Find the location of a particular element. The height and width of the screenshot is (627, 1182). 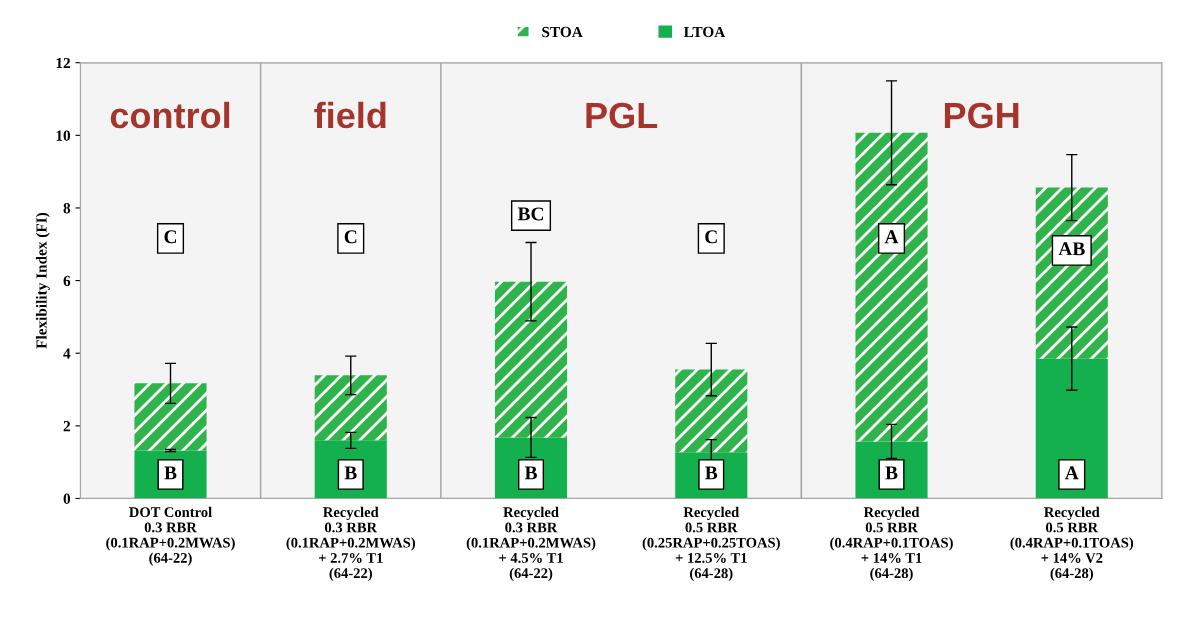

band-label: PGL is located at coordinates (622, 115).